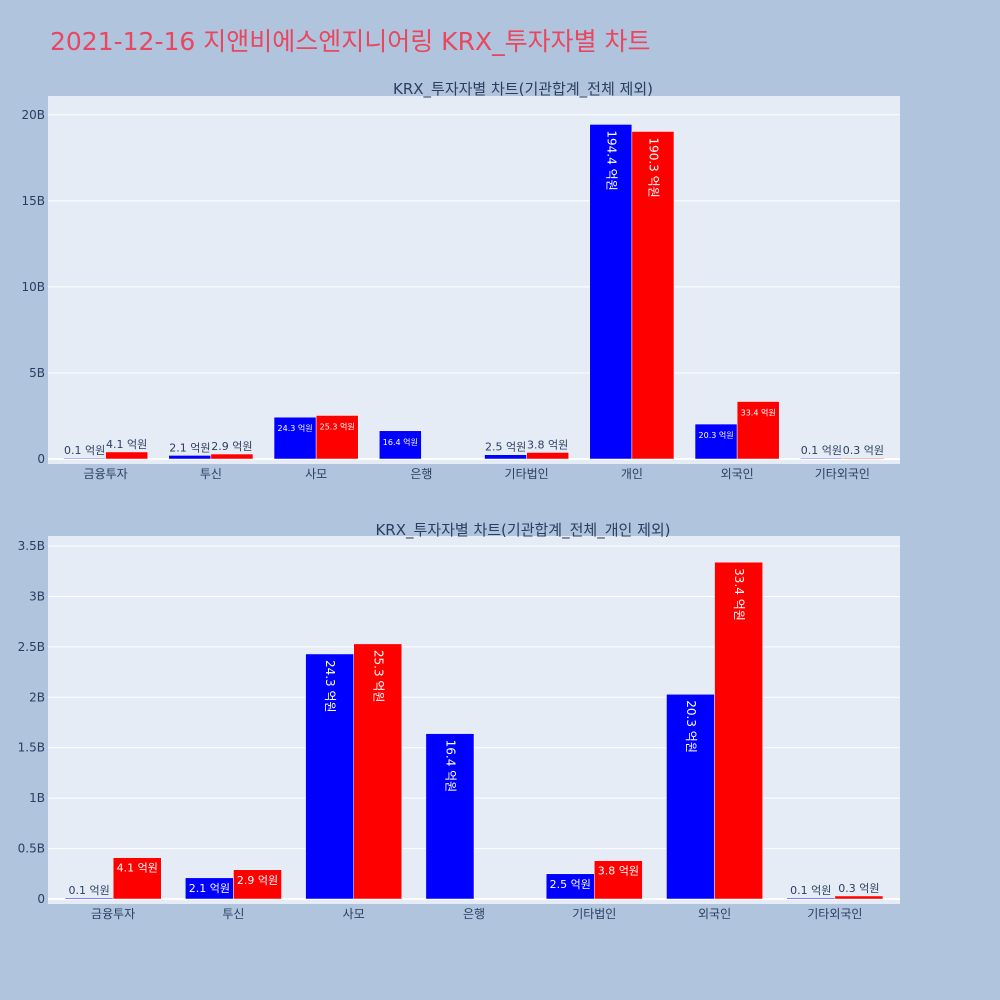 The image size is (1000, 1000). What do you see at coordinates (31, 647) in the screenshot?
I see `y-tick-label: 2.5B` at bounding box center [31, 647].